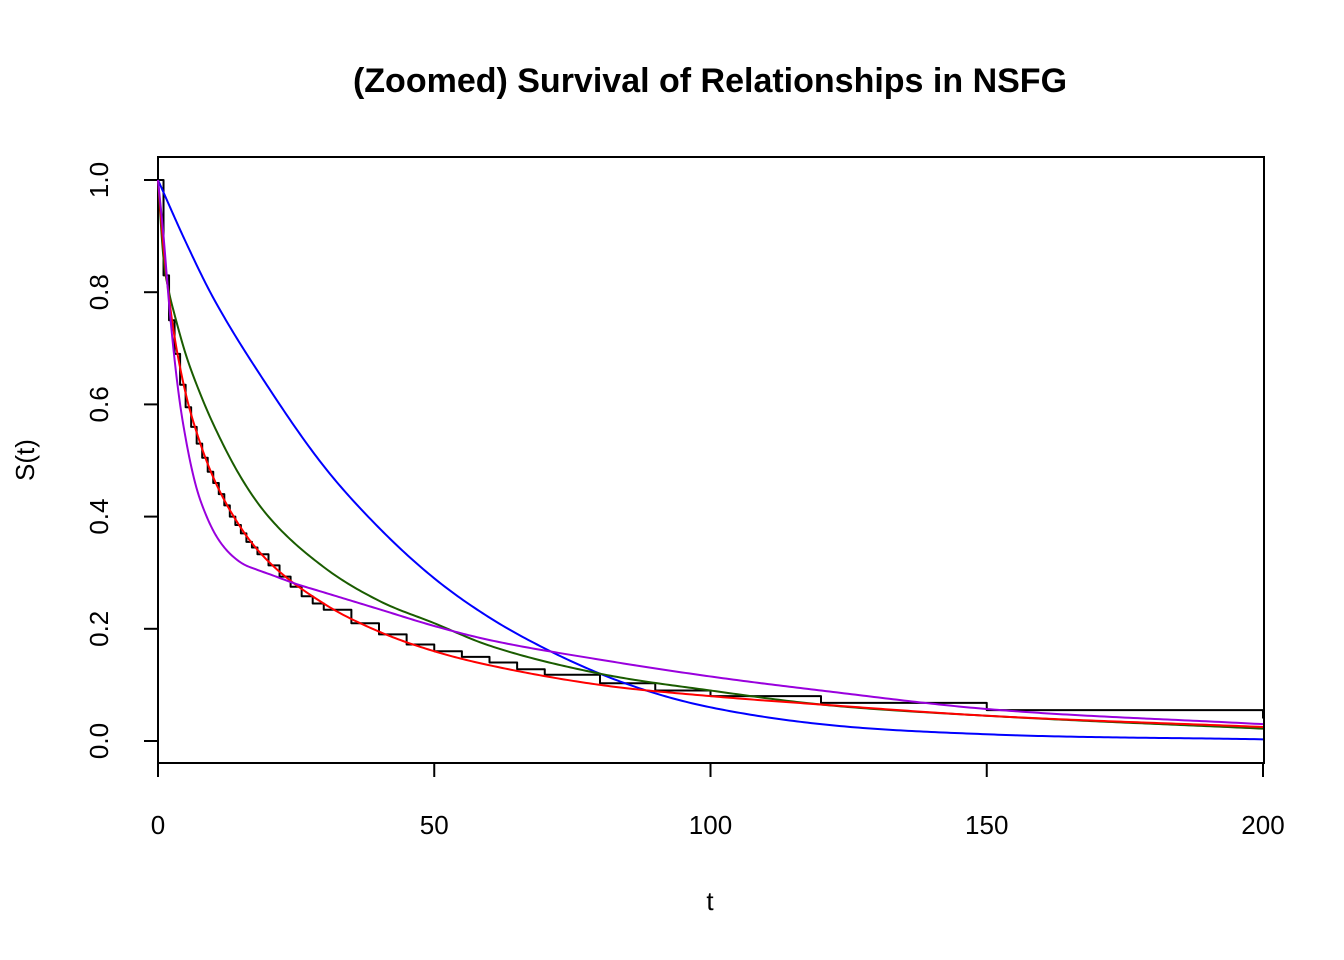  Describe the element at coordinates (710, 825) in the screenshot. I see `x-tick-label: 100` at that location.